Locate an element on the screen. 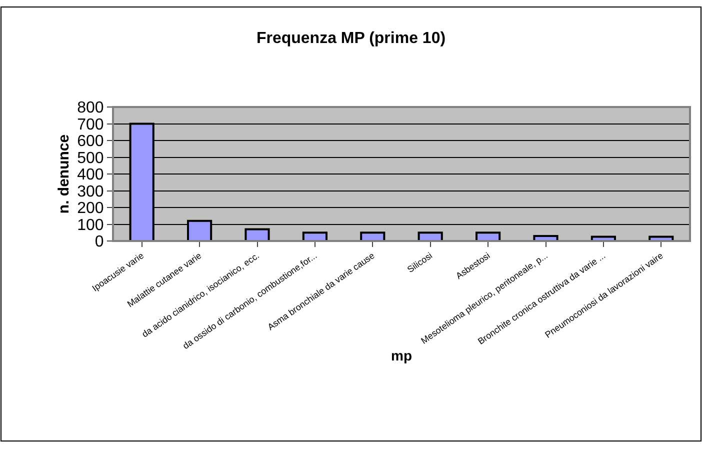 The image size is (702, 454). y-tick-label: 600 is located at coordinates (90, 141).